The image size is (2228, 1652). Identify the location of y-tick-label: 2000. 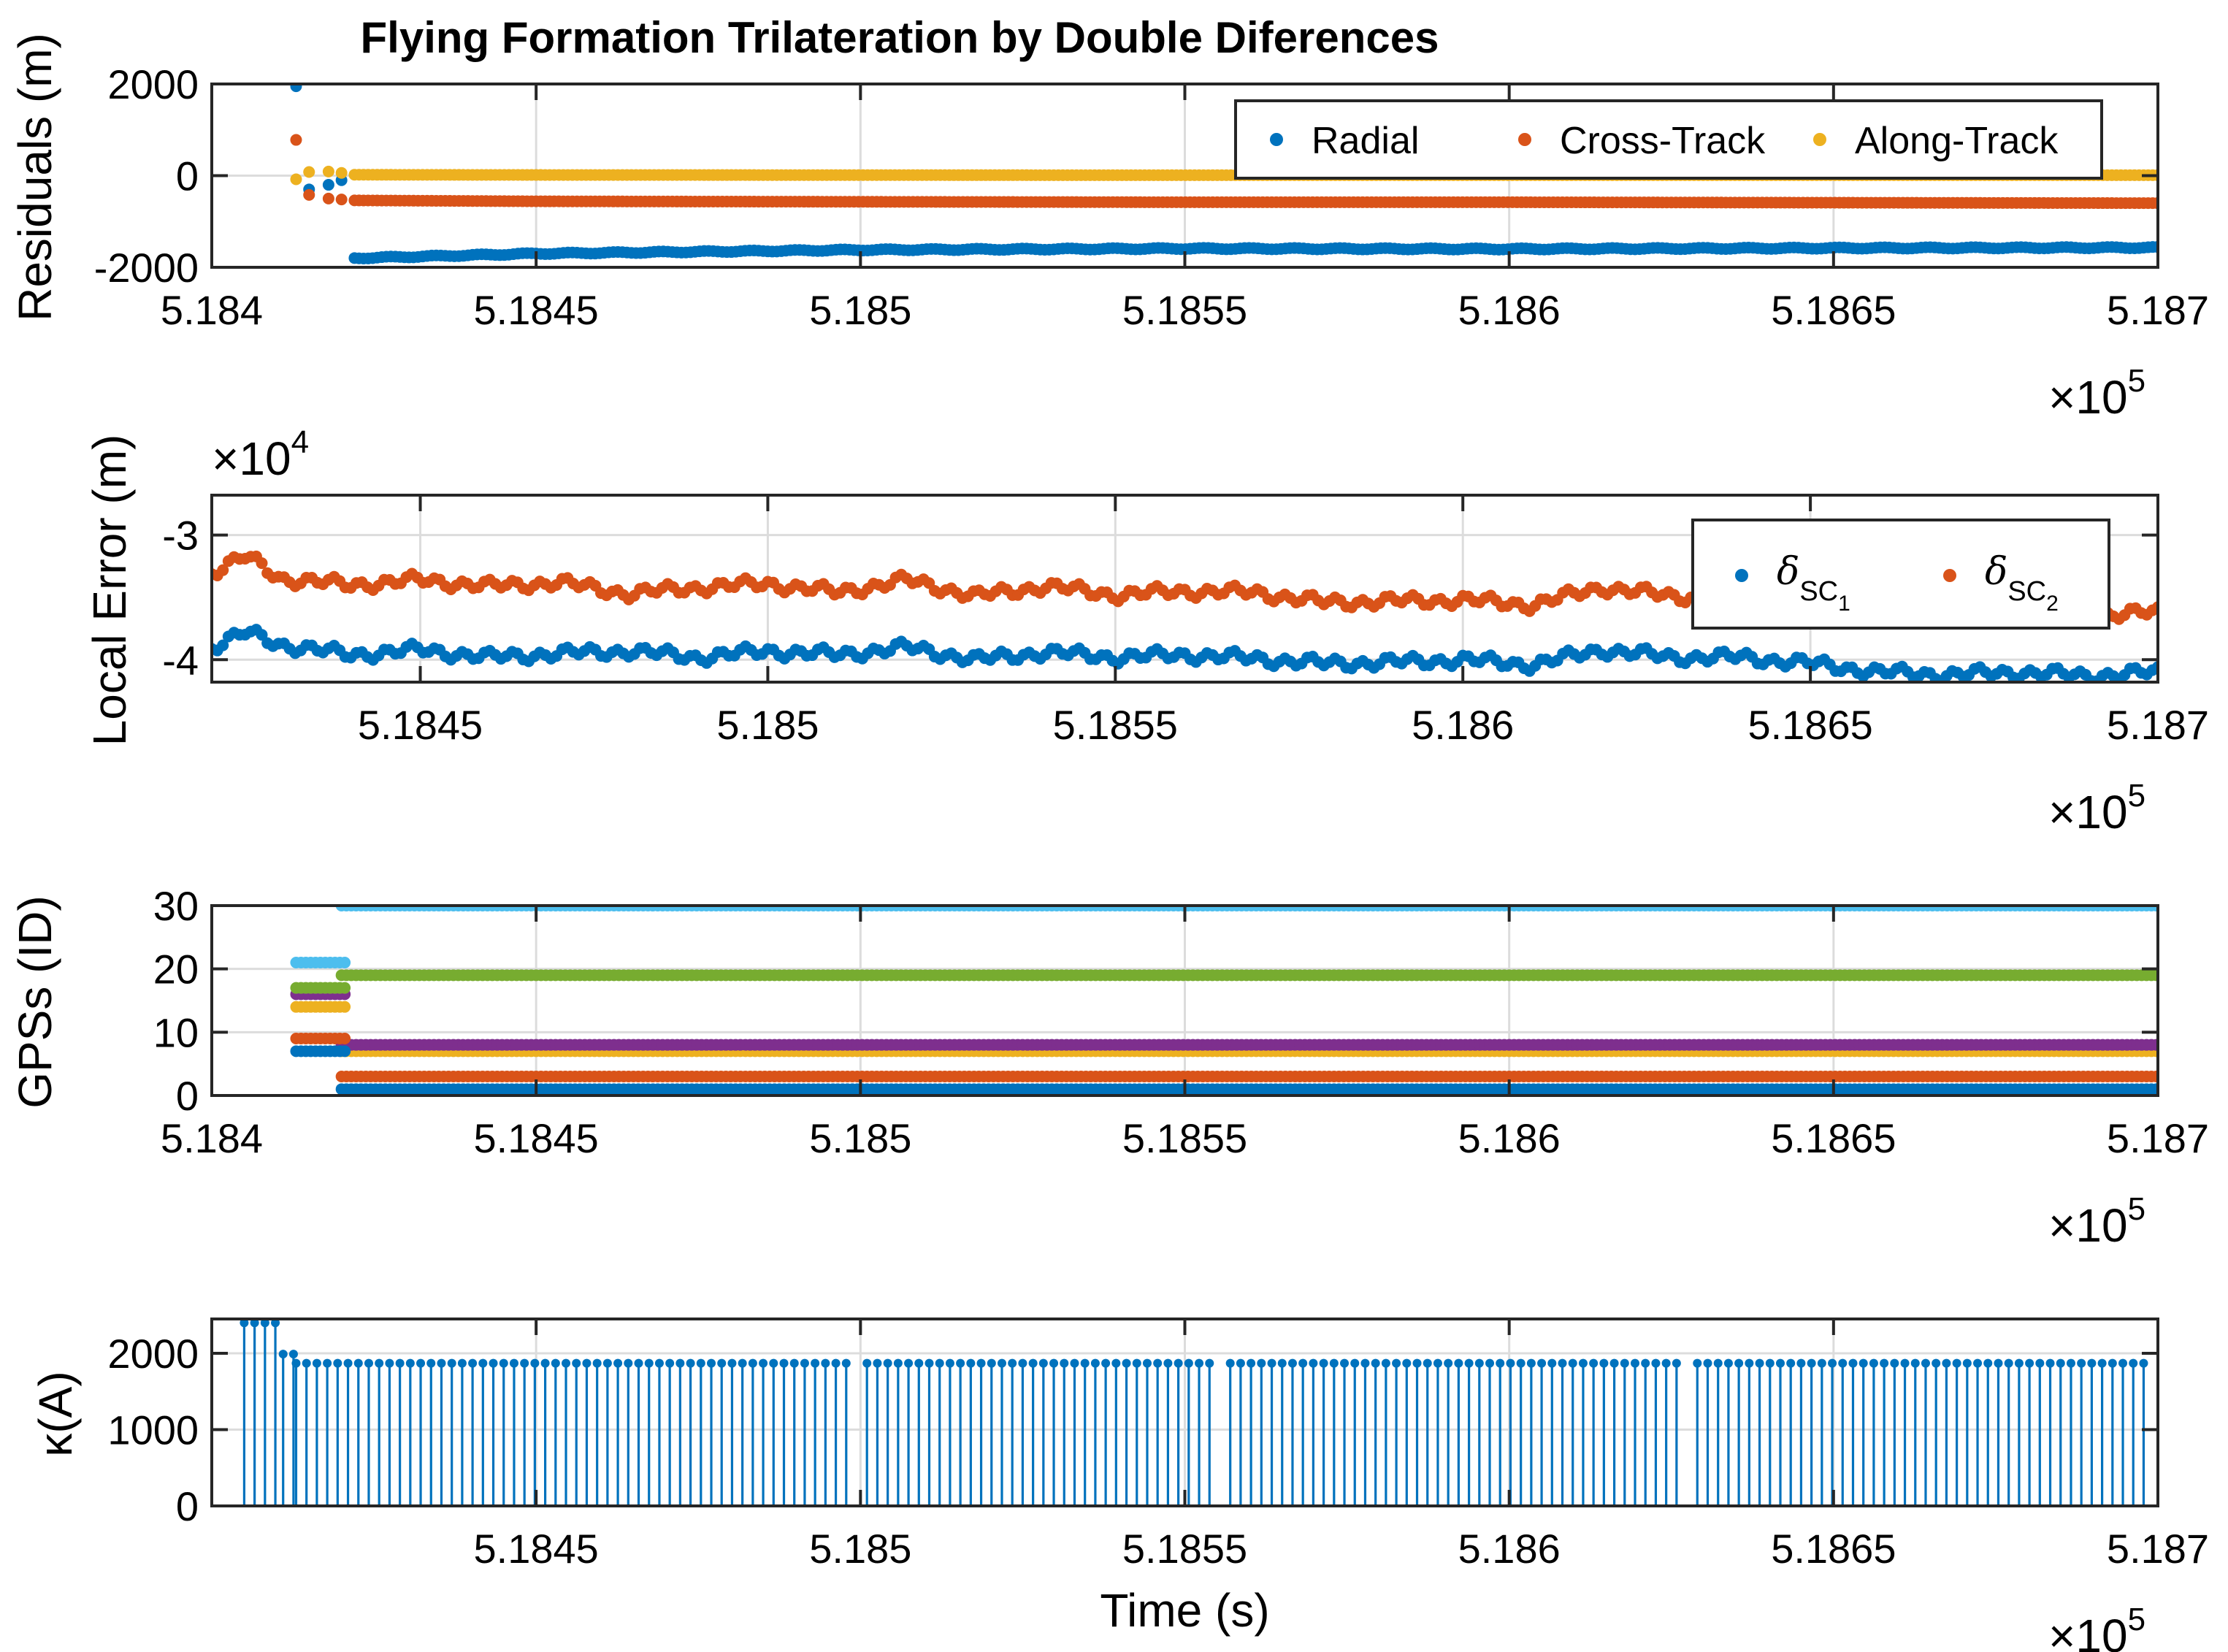
(153, 84).